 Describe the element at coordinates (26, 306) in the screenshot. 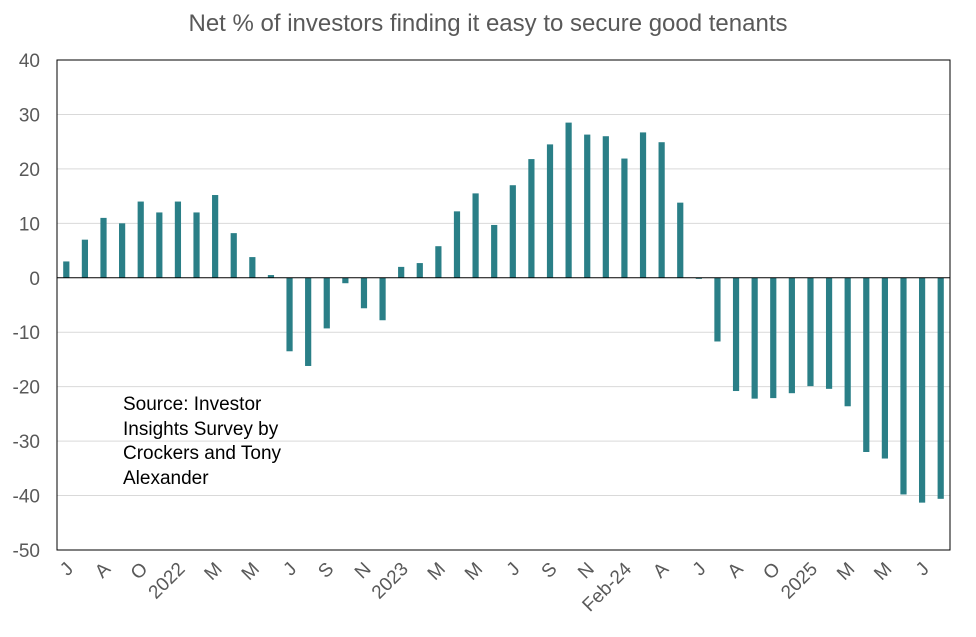

I see `y-axis-ticks: 40 30 20 10 0 -10 -20 -30 -40 -50` at that location.